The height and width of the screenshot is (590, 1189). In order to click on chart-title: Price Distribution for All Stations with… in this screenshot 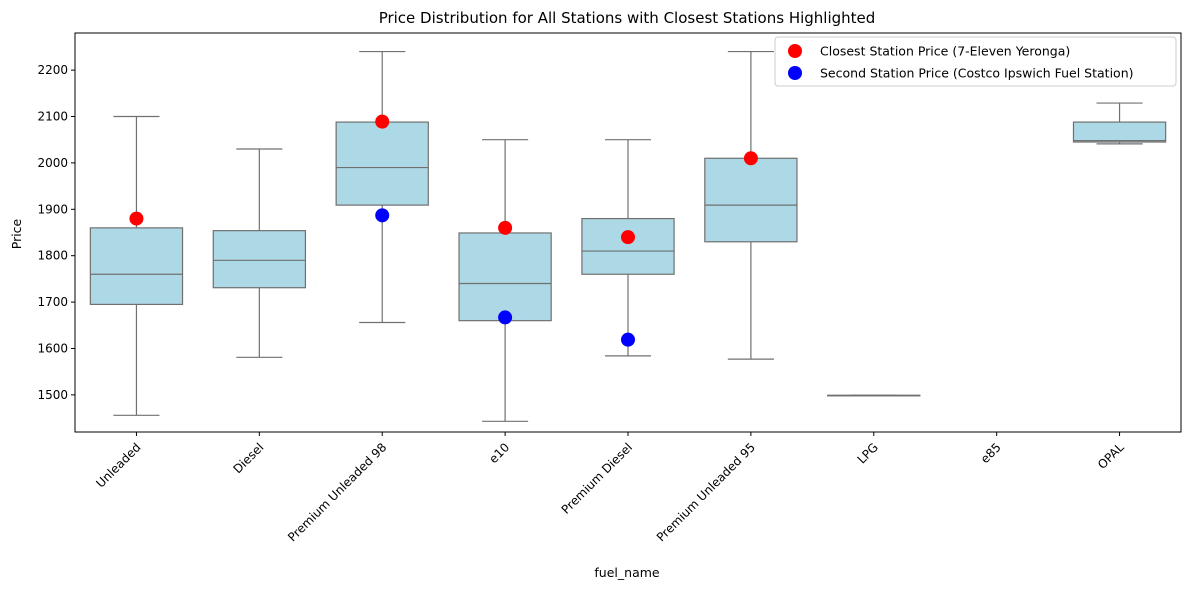, I will do `click(627, 18)`.